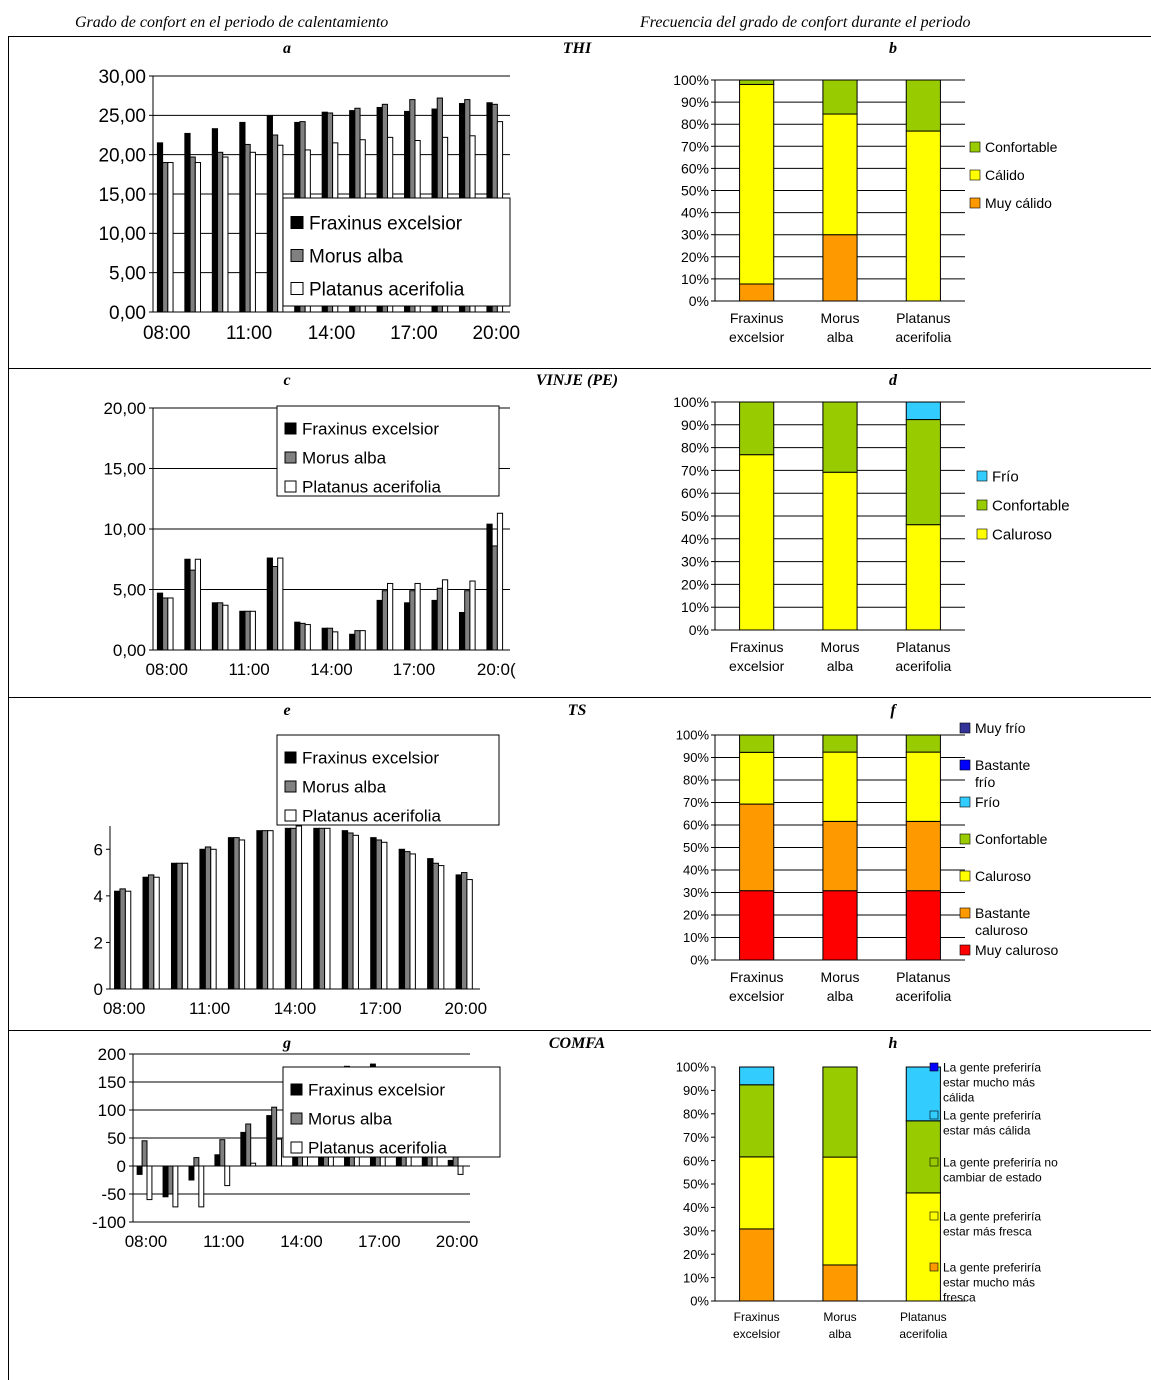  I want to click on y-tick-label: 6, so click(98, 849).